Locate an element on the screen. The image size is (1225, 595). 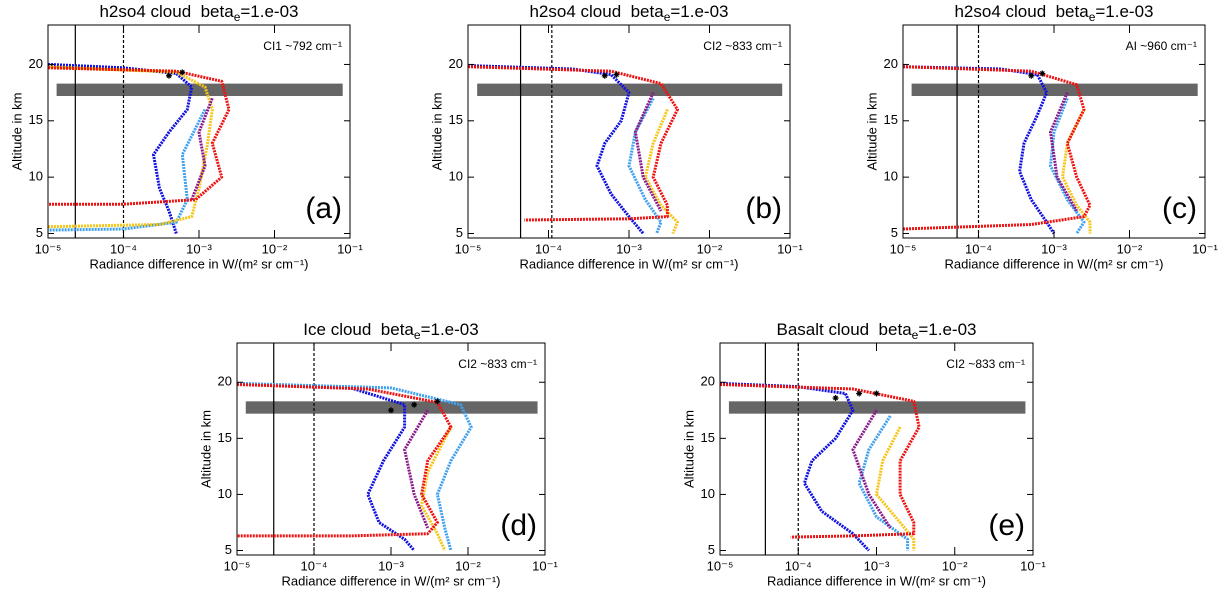
panel-label: (d) is located at coordinates (518, 525).